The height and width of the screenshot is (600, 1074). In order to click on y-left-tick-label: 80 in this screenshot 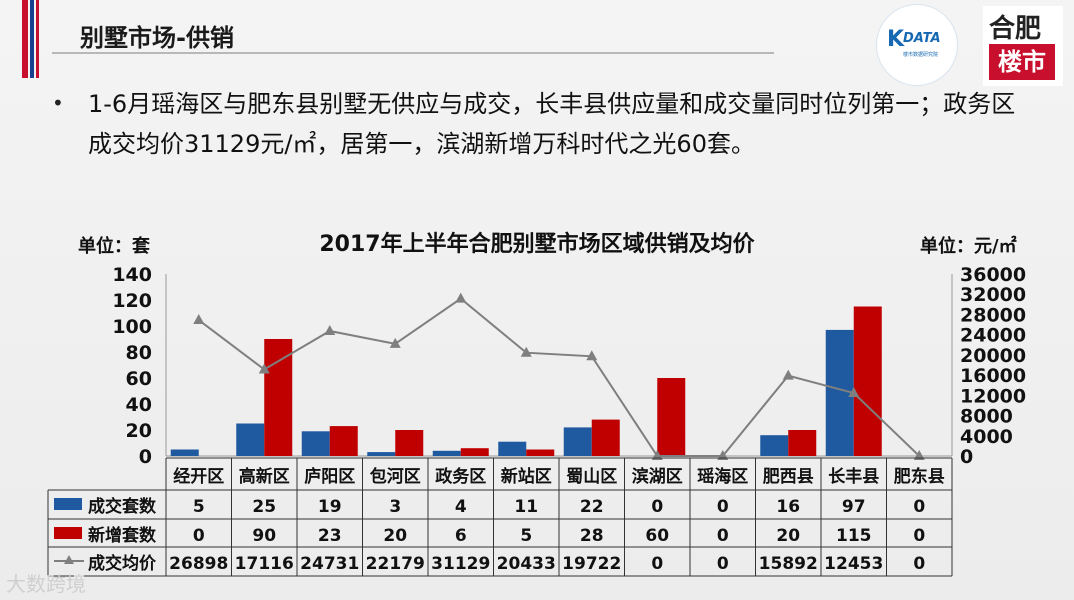, I will do `click(139, 353)`.